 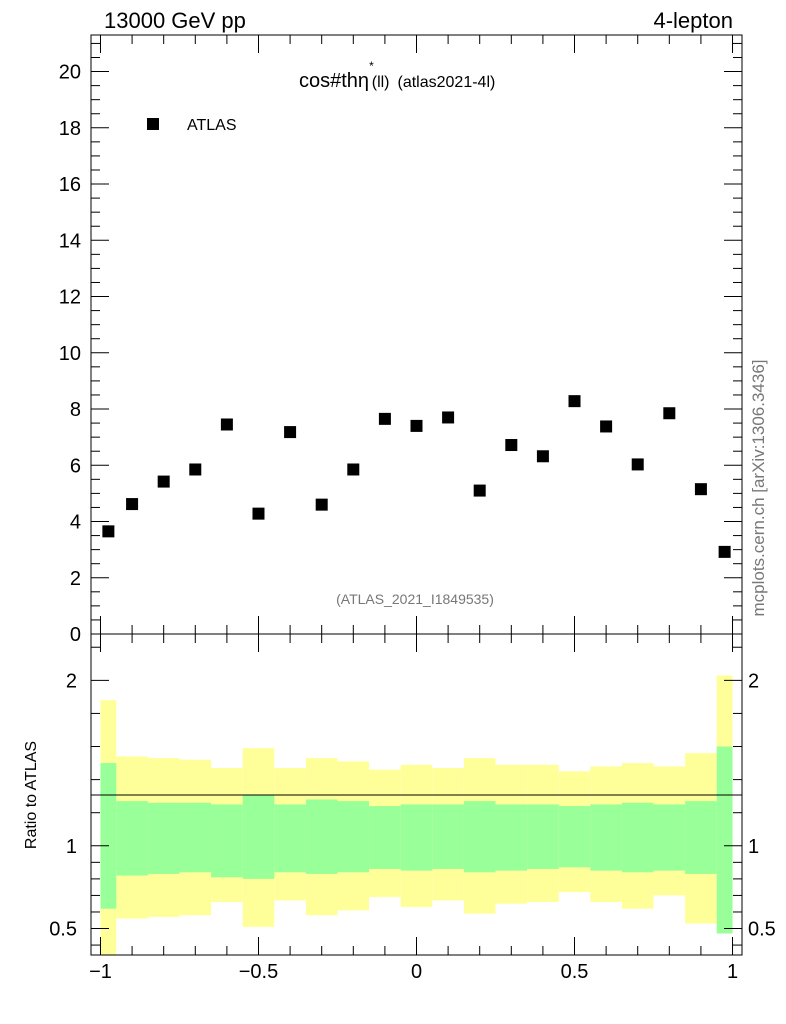 What do you see at coordinates (753, 847) in the screenshot?
I see `ratio-y-tick-label-right: 1` at bounding box center [753, 847].